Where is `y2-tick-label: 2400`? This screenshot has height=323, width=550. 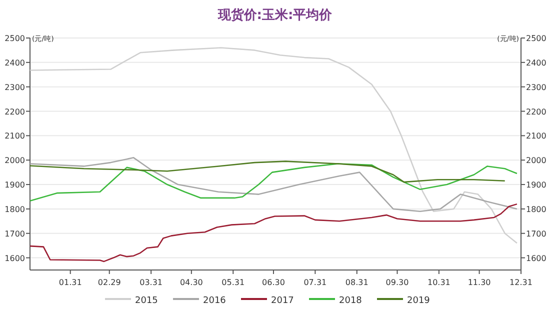 y2-tick-label: 2400 is located at coordinates (536, 63).